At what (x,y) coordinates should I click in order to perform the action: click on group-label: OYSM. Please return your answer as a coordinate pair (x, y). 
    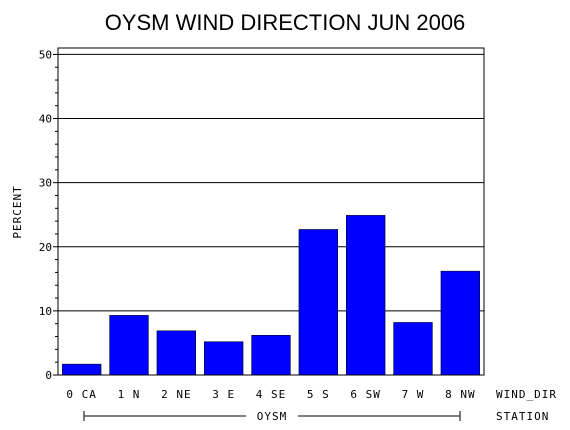
    Looking at the image, I should click on (272, 416).